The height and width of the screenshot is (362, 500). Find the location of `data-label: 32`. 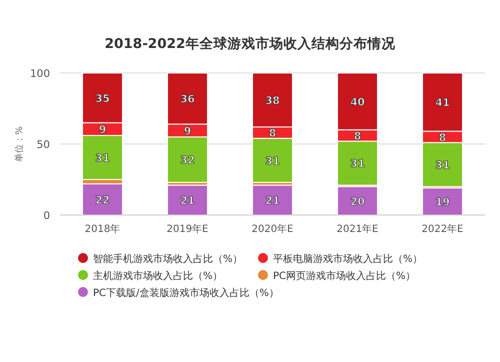

data-label: 32 is located at coordinates (187, 160).